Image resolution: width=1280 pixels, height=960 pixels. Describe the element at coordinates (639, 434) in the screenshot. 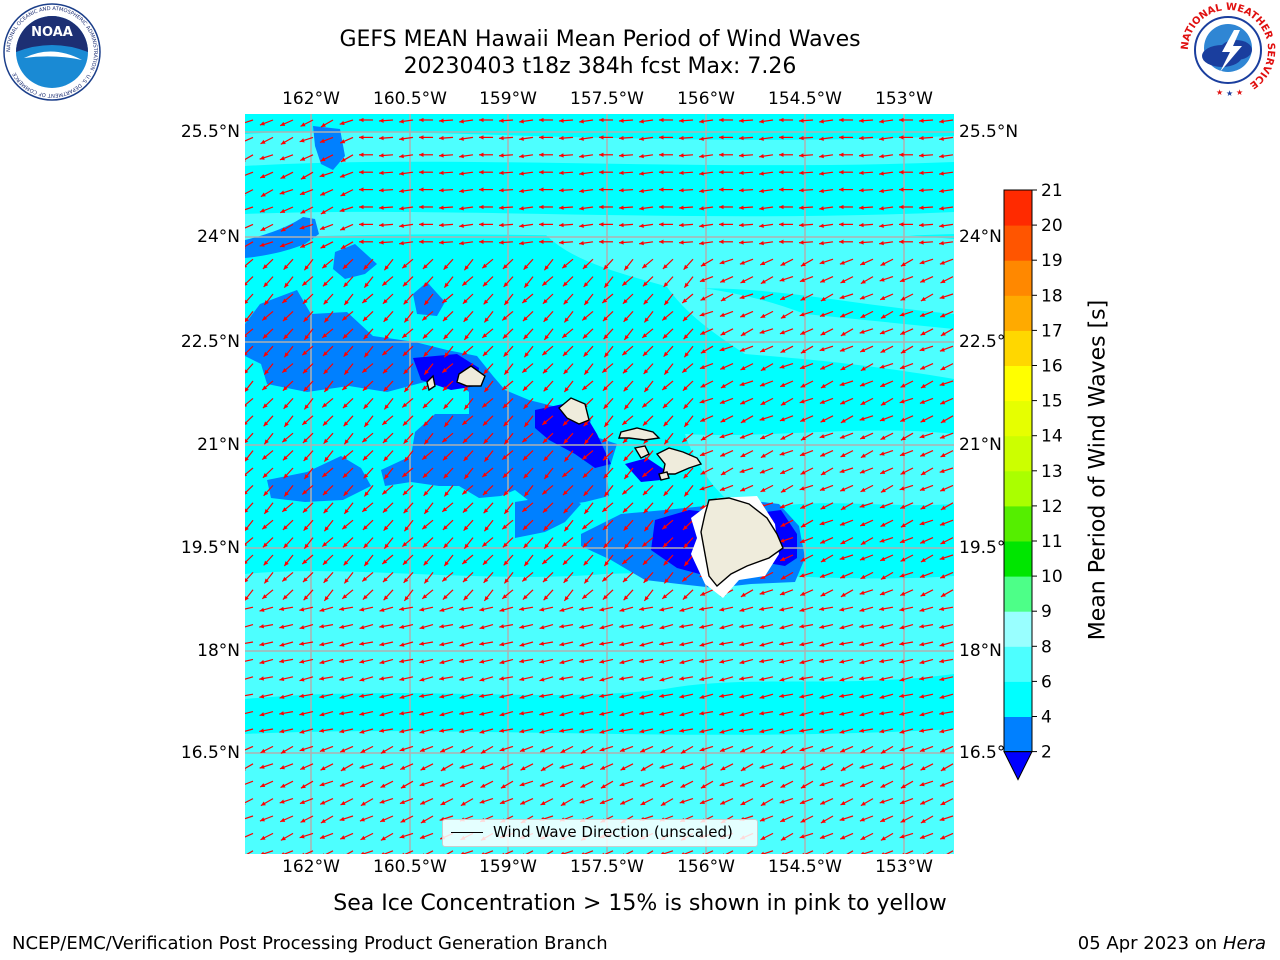

I see `island-molokai` at that location.